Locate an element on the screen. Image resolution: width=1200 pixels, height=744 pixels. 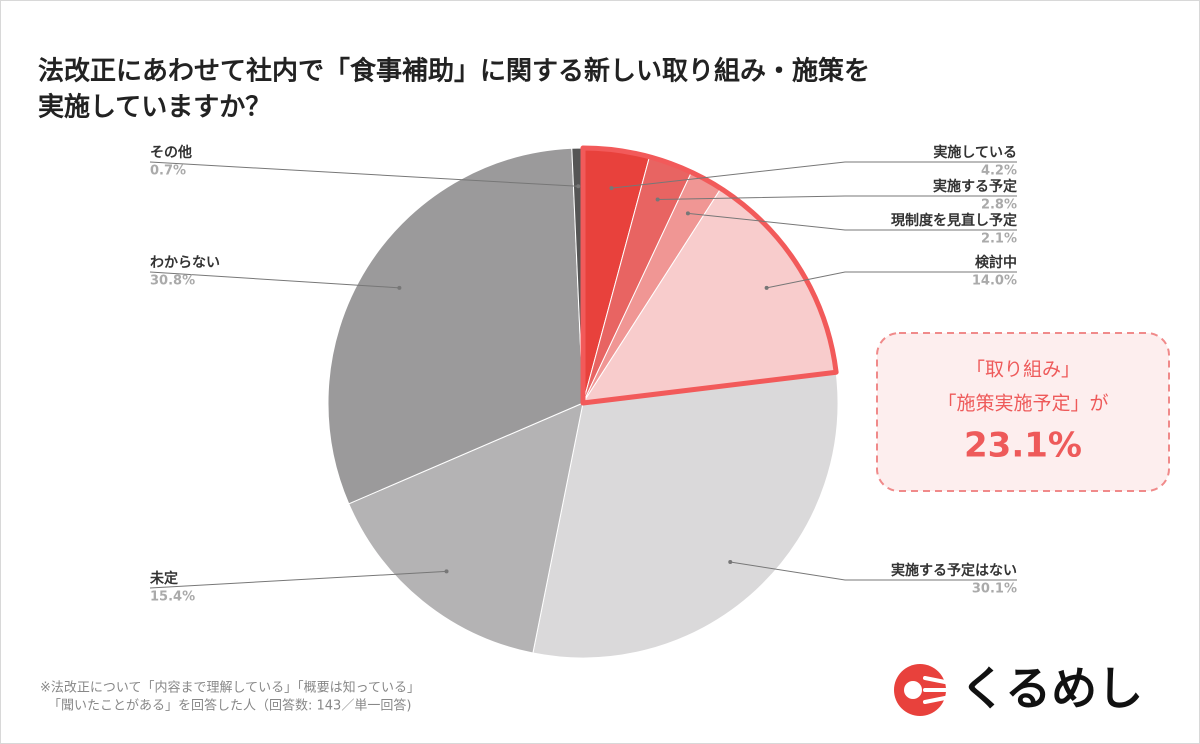
value-label: 2.8% is located at coordinates (999, 205).